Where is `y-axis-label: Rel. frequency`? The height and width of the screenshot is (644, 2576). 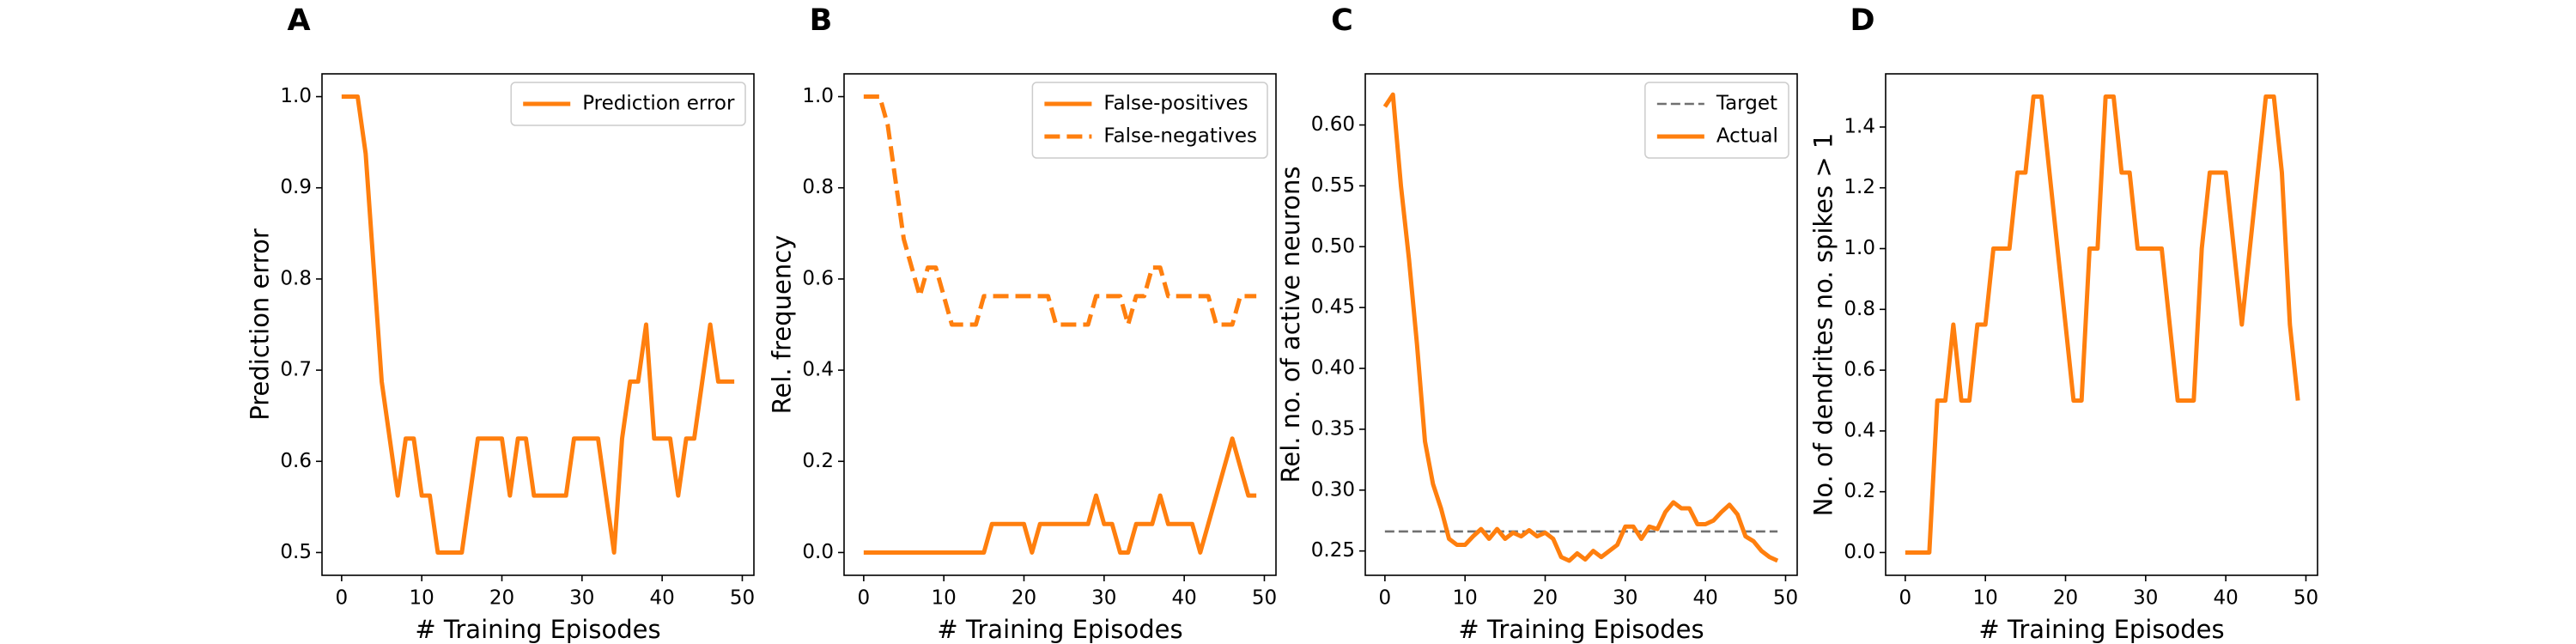 y-axis-label: Rel. frequency is located at coordinates (781, 325).